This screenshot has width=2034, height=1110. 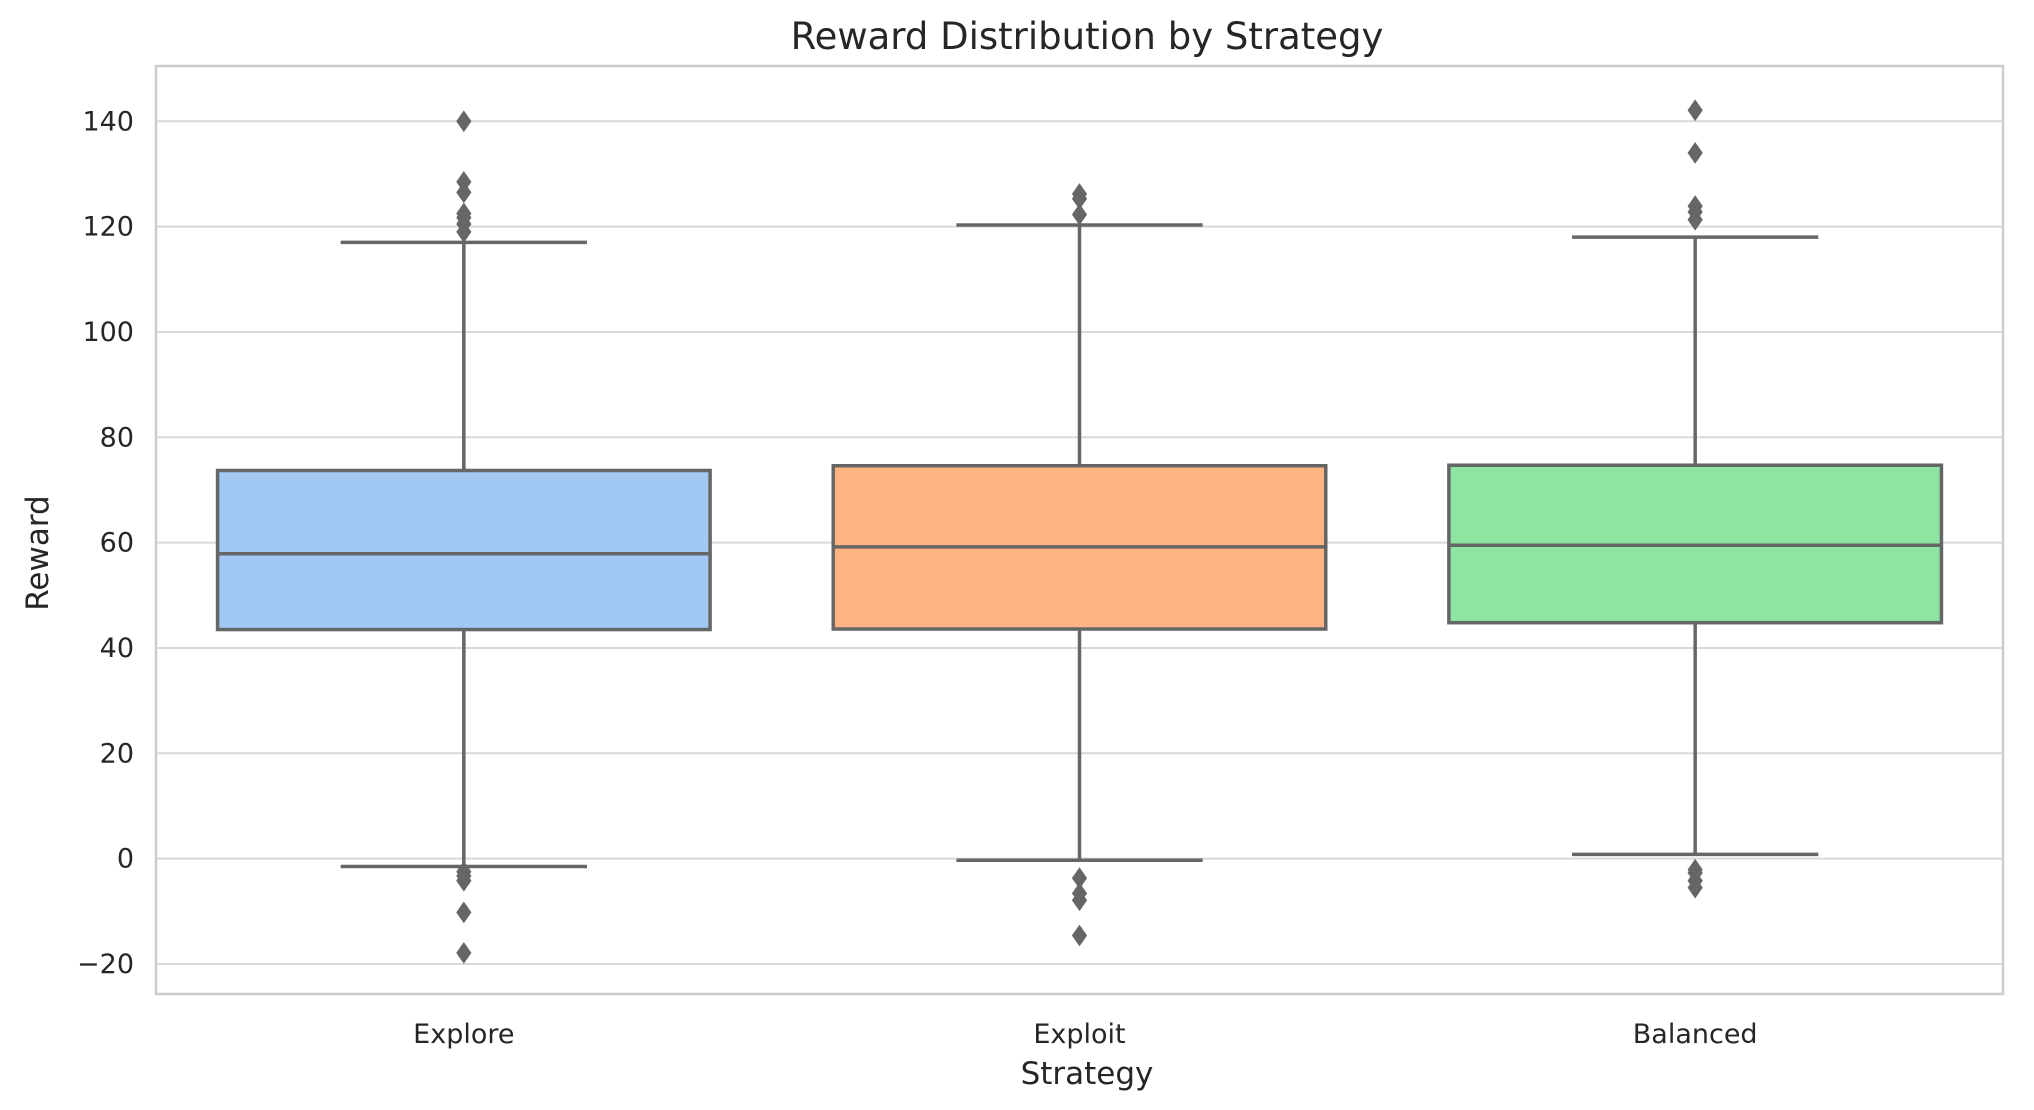 What do you see at coordinates (463, 550) in the screenshot?
I see `box-iqr` at bounding box center [463, 550].